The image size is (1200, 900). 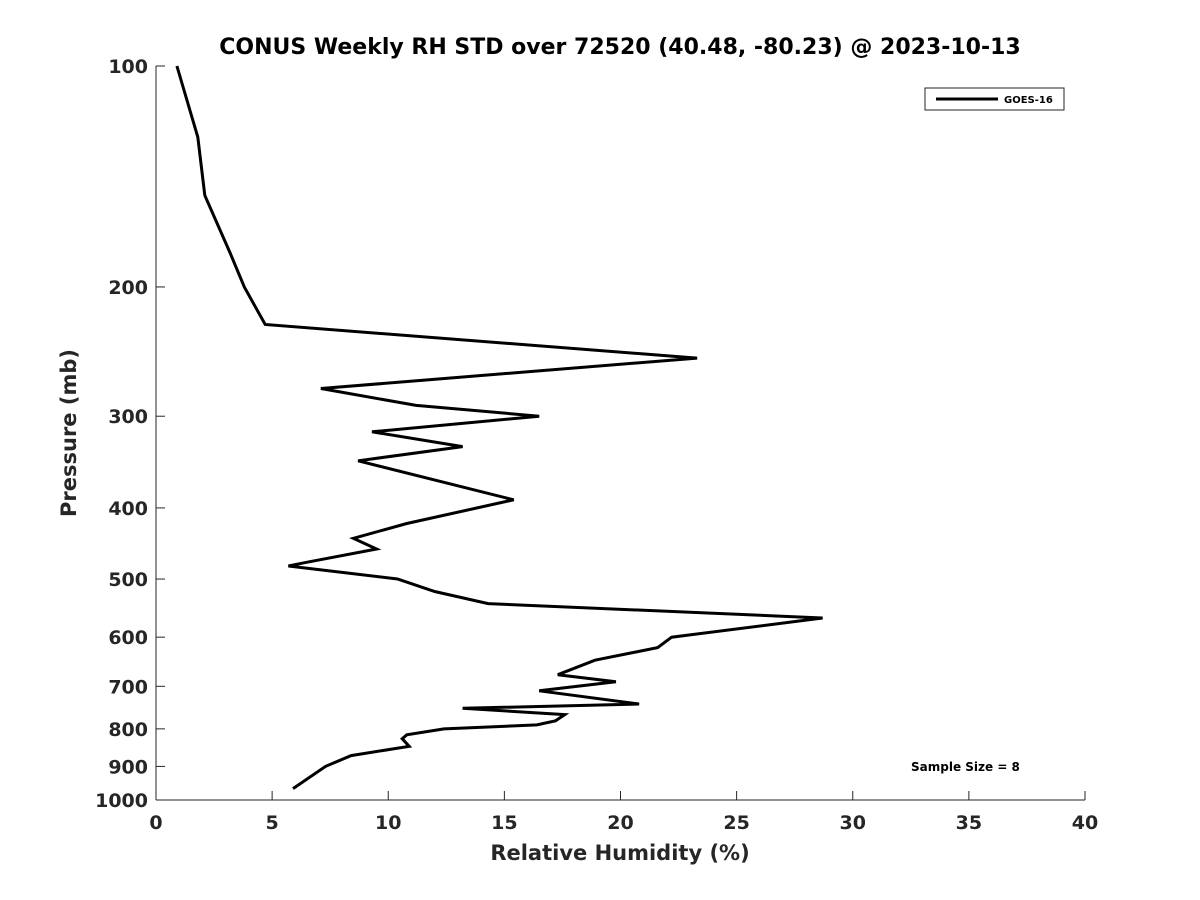 What do you see at coordinates (965, 767) in the screenshot?
I see `sample-size-annotation: Sample Size = 8` at bounding box center [965, 767].